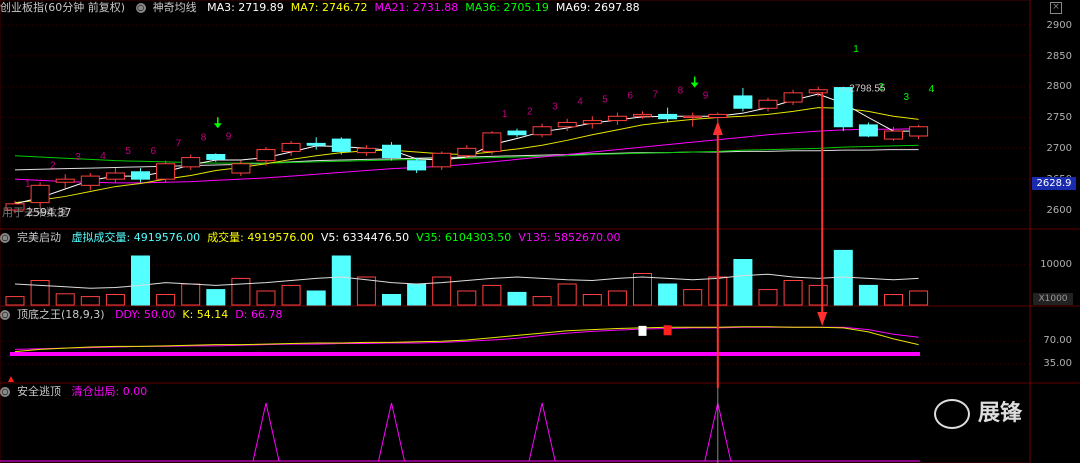  What do you see at coordinates (205, 314) in the screenshot?
I see `kd-value-1: K: 54.14` at bounding box center [205, 314].